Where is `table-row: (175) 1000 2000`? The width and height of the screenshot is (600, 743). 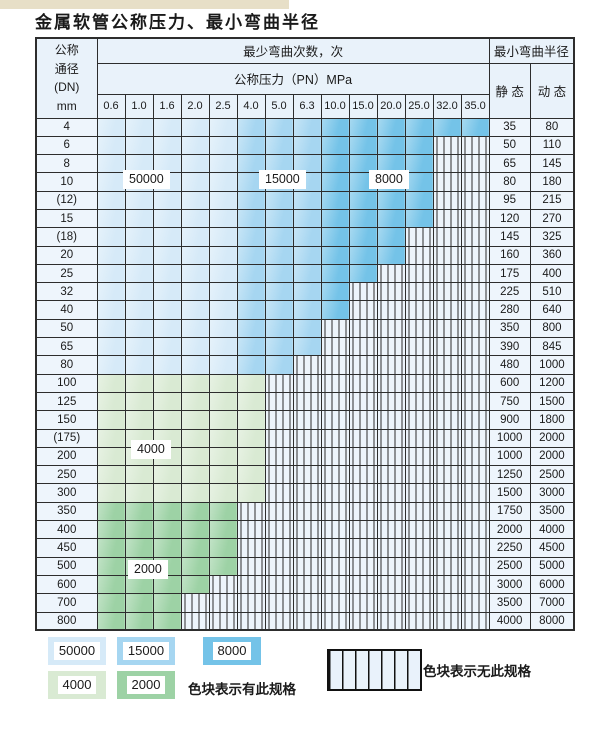 table-row: (175) 1000 2000 is located at coordinates (305, 438).